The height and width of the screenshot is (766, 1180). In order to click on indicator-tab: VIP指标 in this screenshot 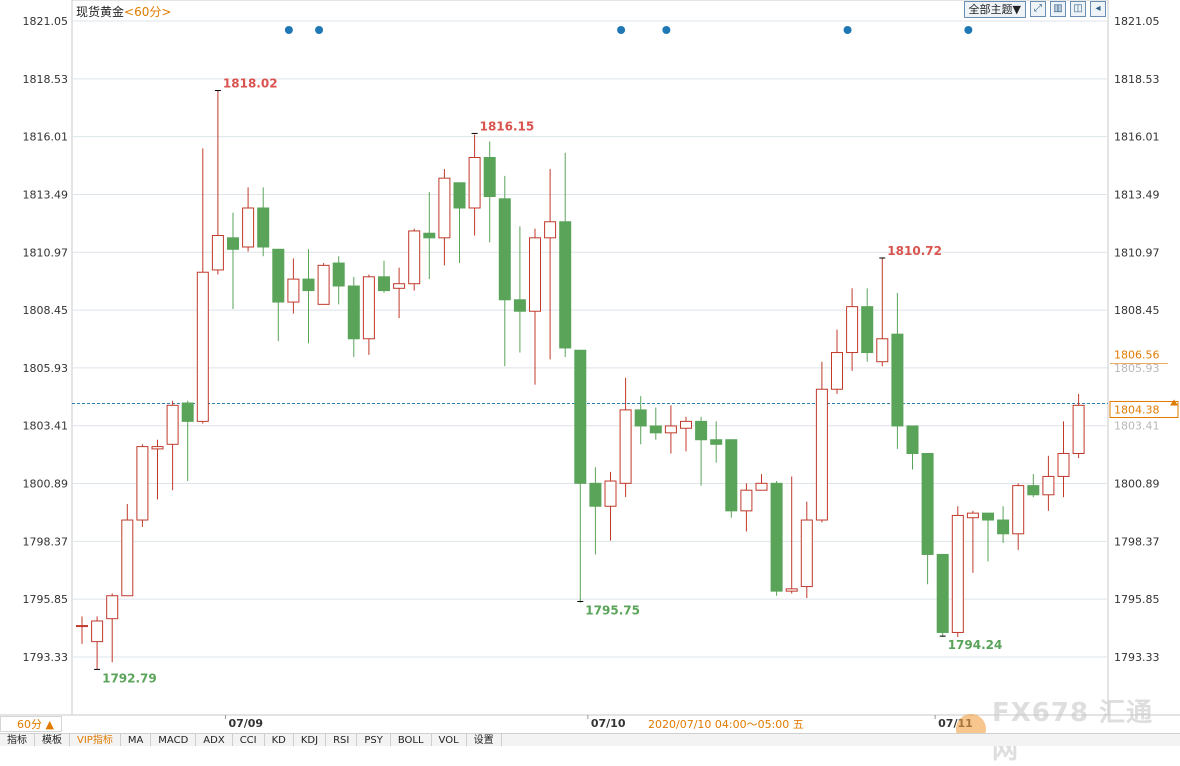, I will do `click(95, 740)`.